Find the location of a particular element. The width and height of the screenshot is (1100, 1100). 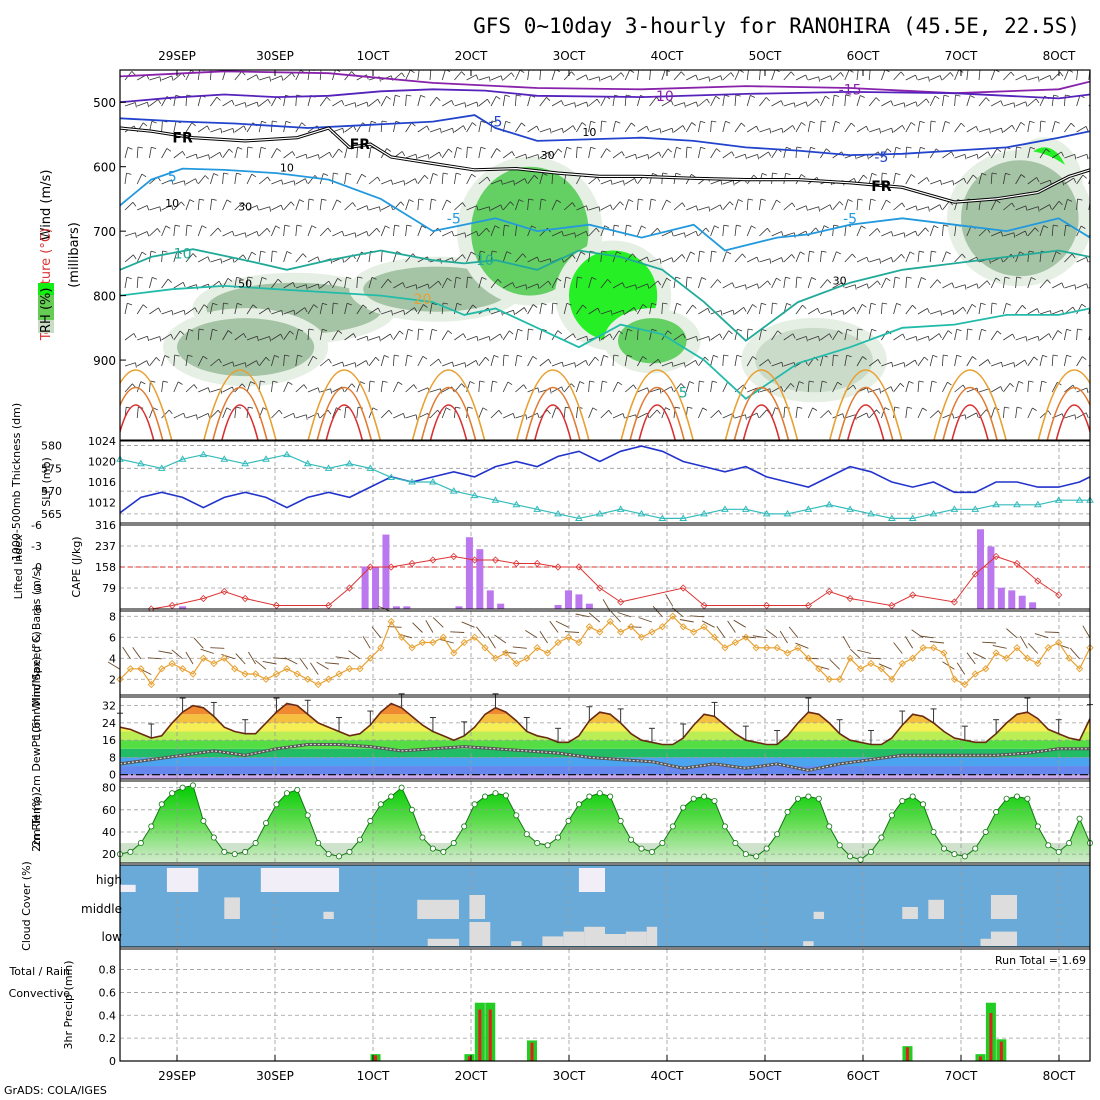

contour-label: 30 is located at coordinates (840, 280).